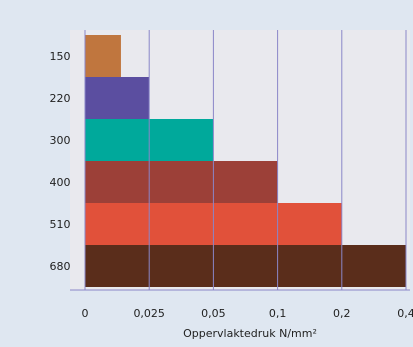 The image size is (413, 347). I want to click on x-tick-label: 0,05, so click(213, 313).